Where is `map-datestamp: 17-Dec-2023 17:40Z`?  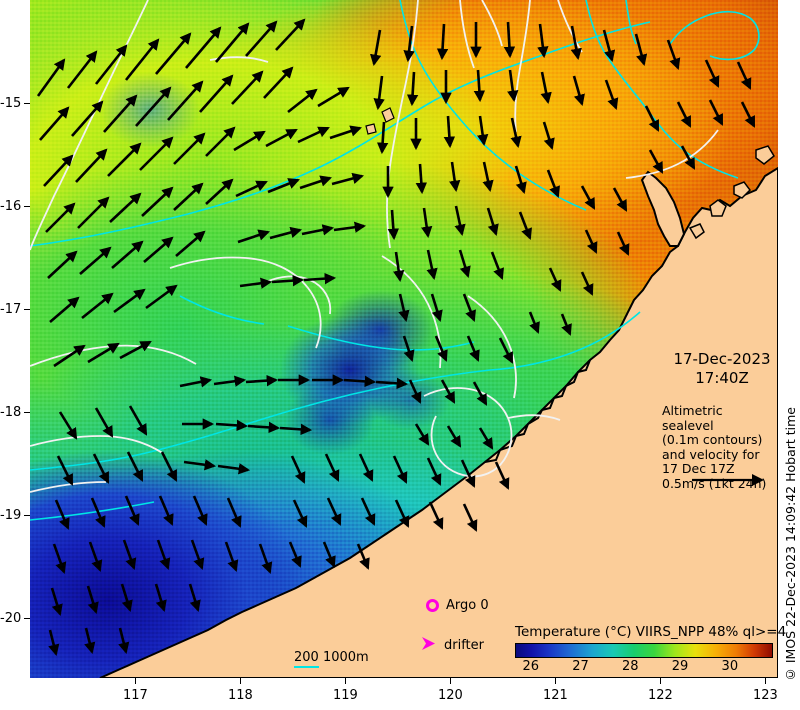
map-datestamp: 17-Dec-2023 17:40Z is located at coordinates (720, 369).